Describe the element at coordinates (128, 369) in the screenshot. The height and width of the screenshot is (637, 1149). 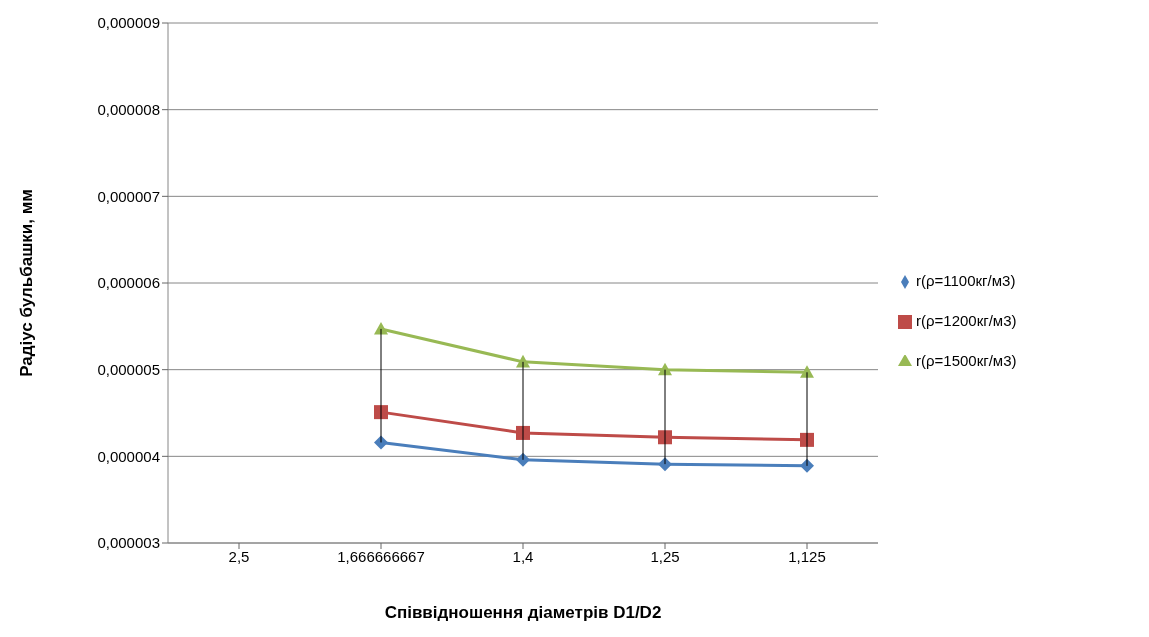
I see `y-tick-label: 0,000005` at that location.